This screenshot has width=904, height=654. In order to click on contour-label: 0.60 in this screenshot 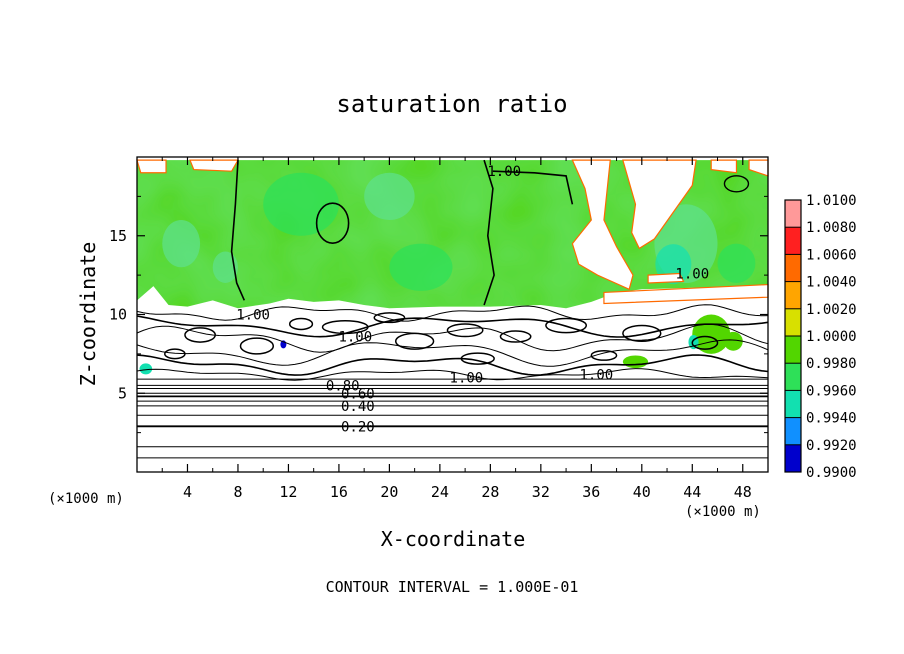, I will do `click(358, 394)`.